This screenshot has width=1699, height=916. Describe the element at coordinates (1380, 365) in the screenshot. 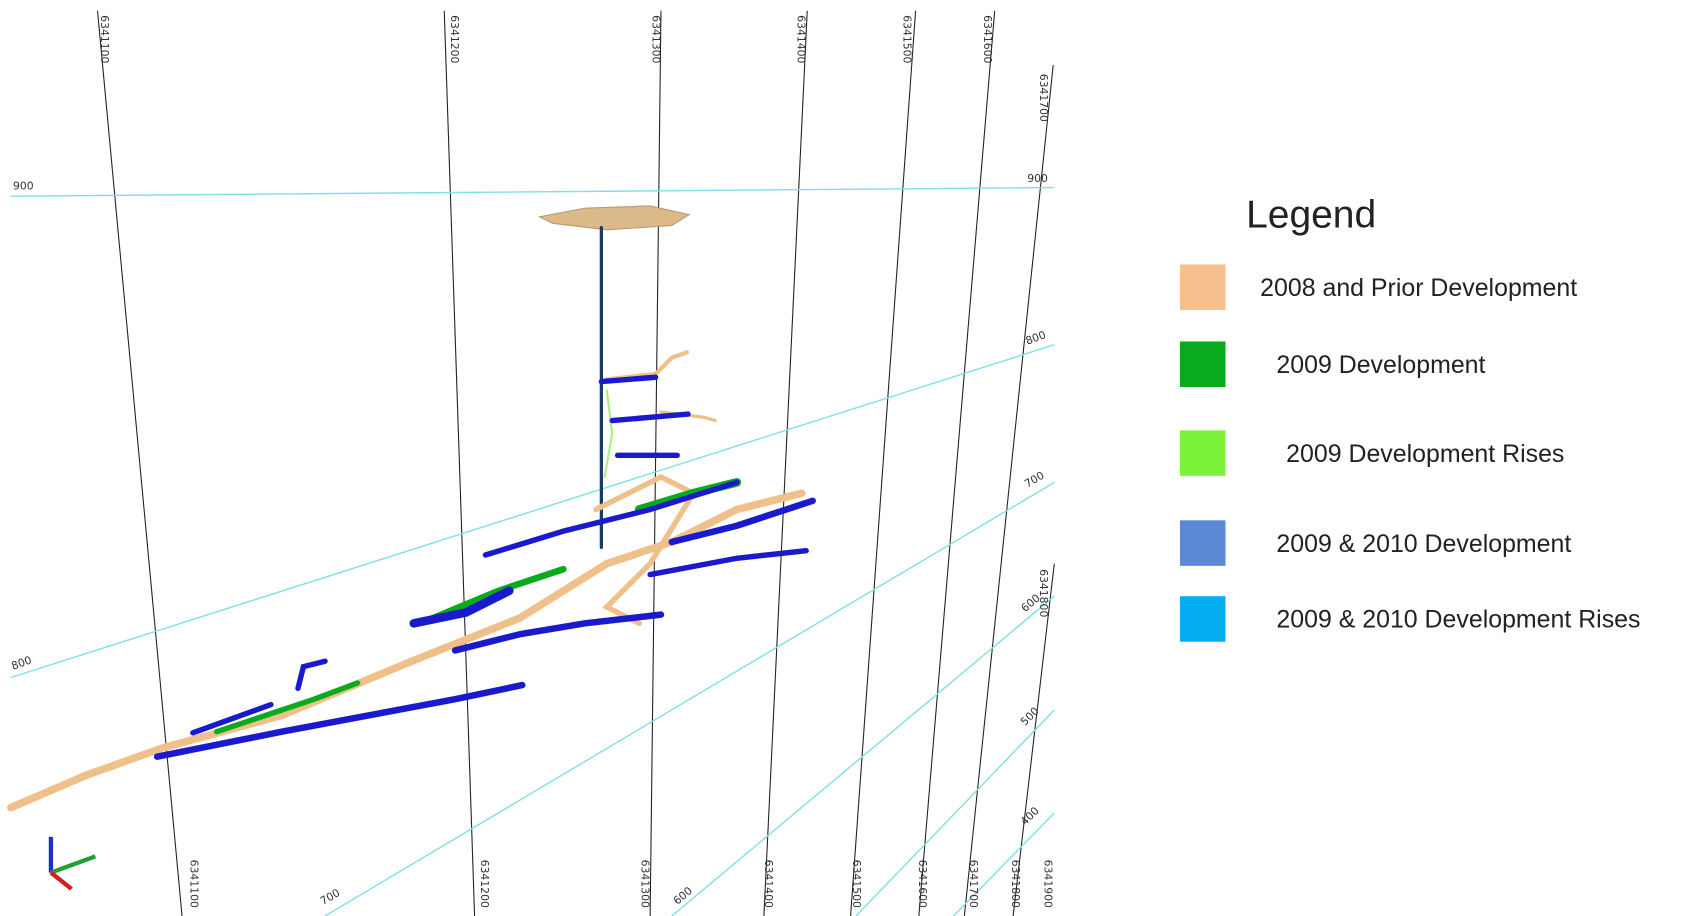

I see `legend-label: 2009 Development` at that location.